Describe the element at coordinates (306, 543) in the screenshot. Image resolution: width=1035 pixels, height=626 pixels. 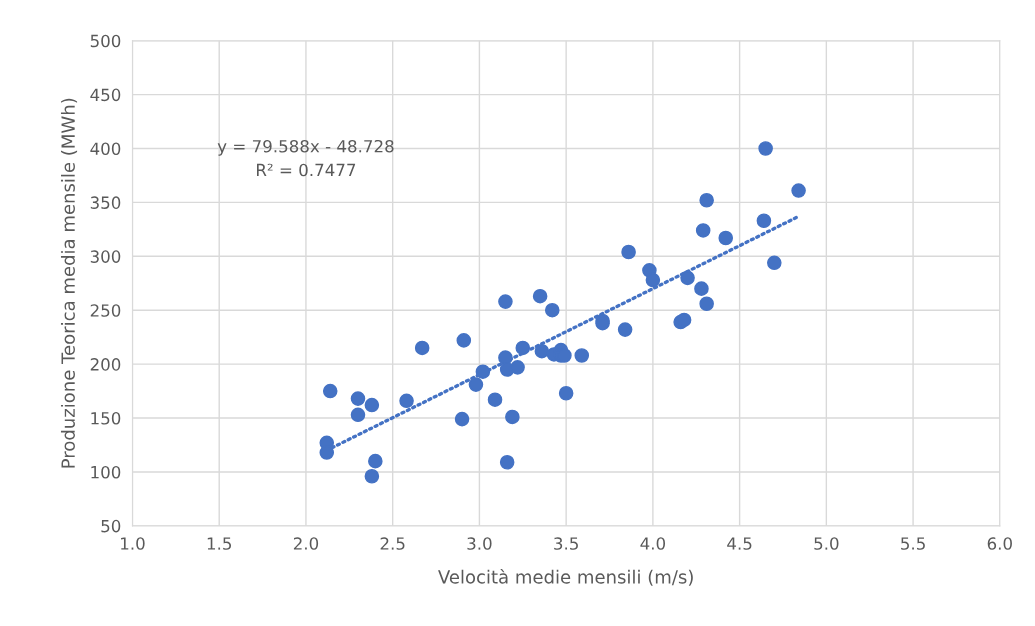
I see `x-tick-label: 2.0` at that location.